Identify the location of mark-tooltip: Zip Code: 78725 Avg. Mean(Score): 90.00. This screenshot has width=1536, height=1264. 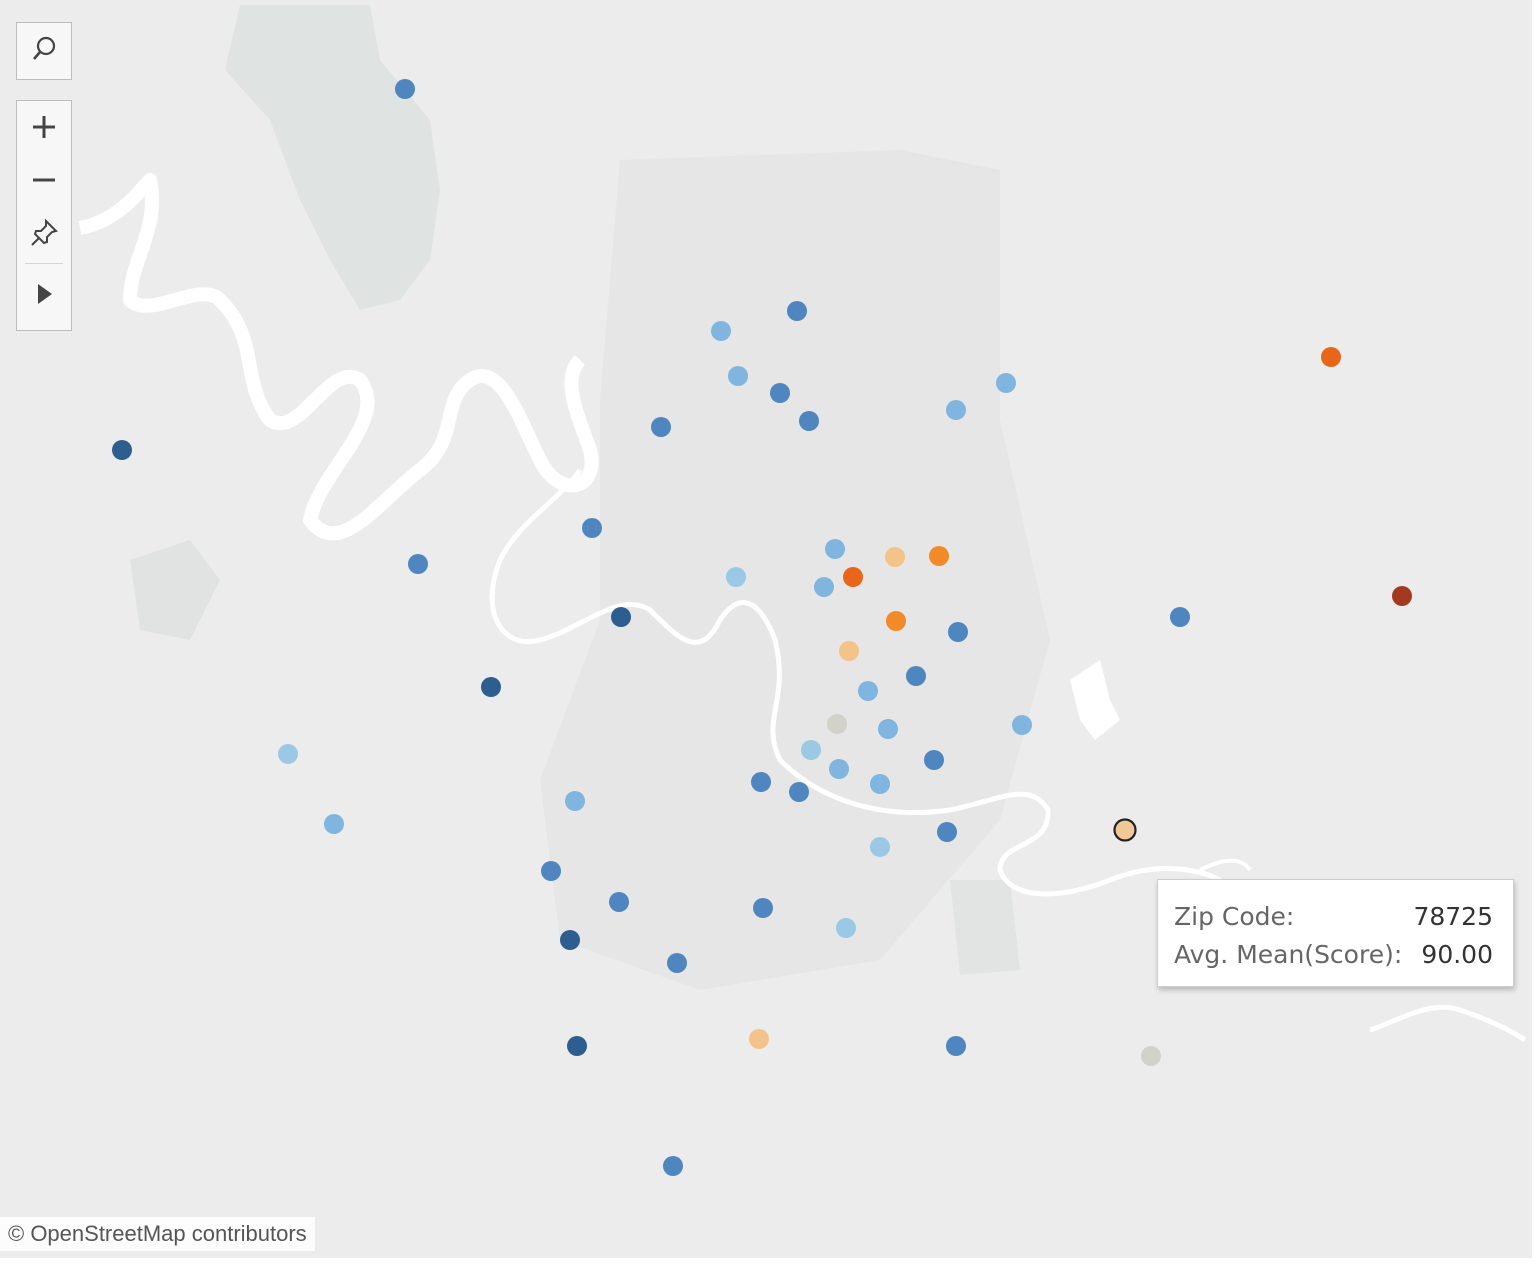
(1335, 933).